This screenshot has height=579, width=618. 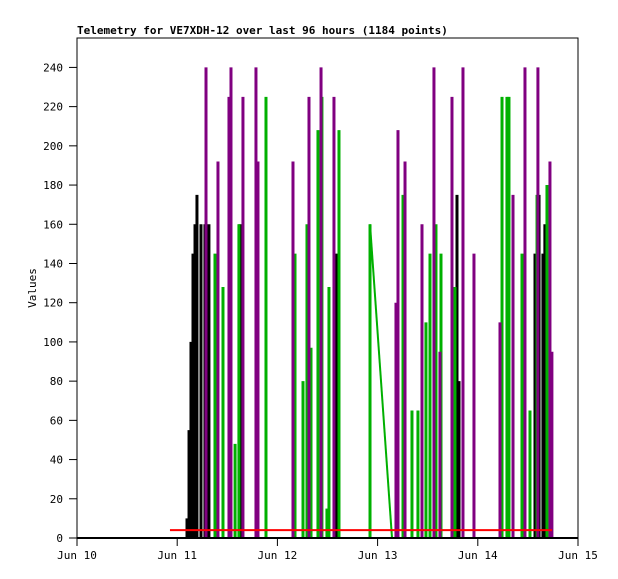 I want to click on x-tick-label: Jun 12, so click(x=278, y=555).